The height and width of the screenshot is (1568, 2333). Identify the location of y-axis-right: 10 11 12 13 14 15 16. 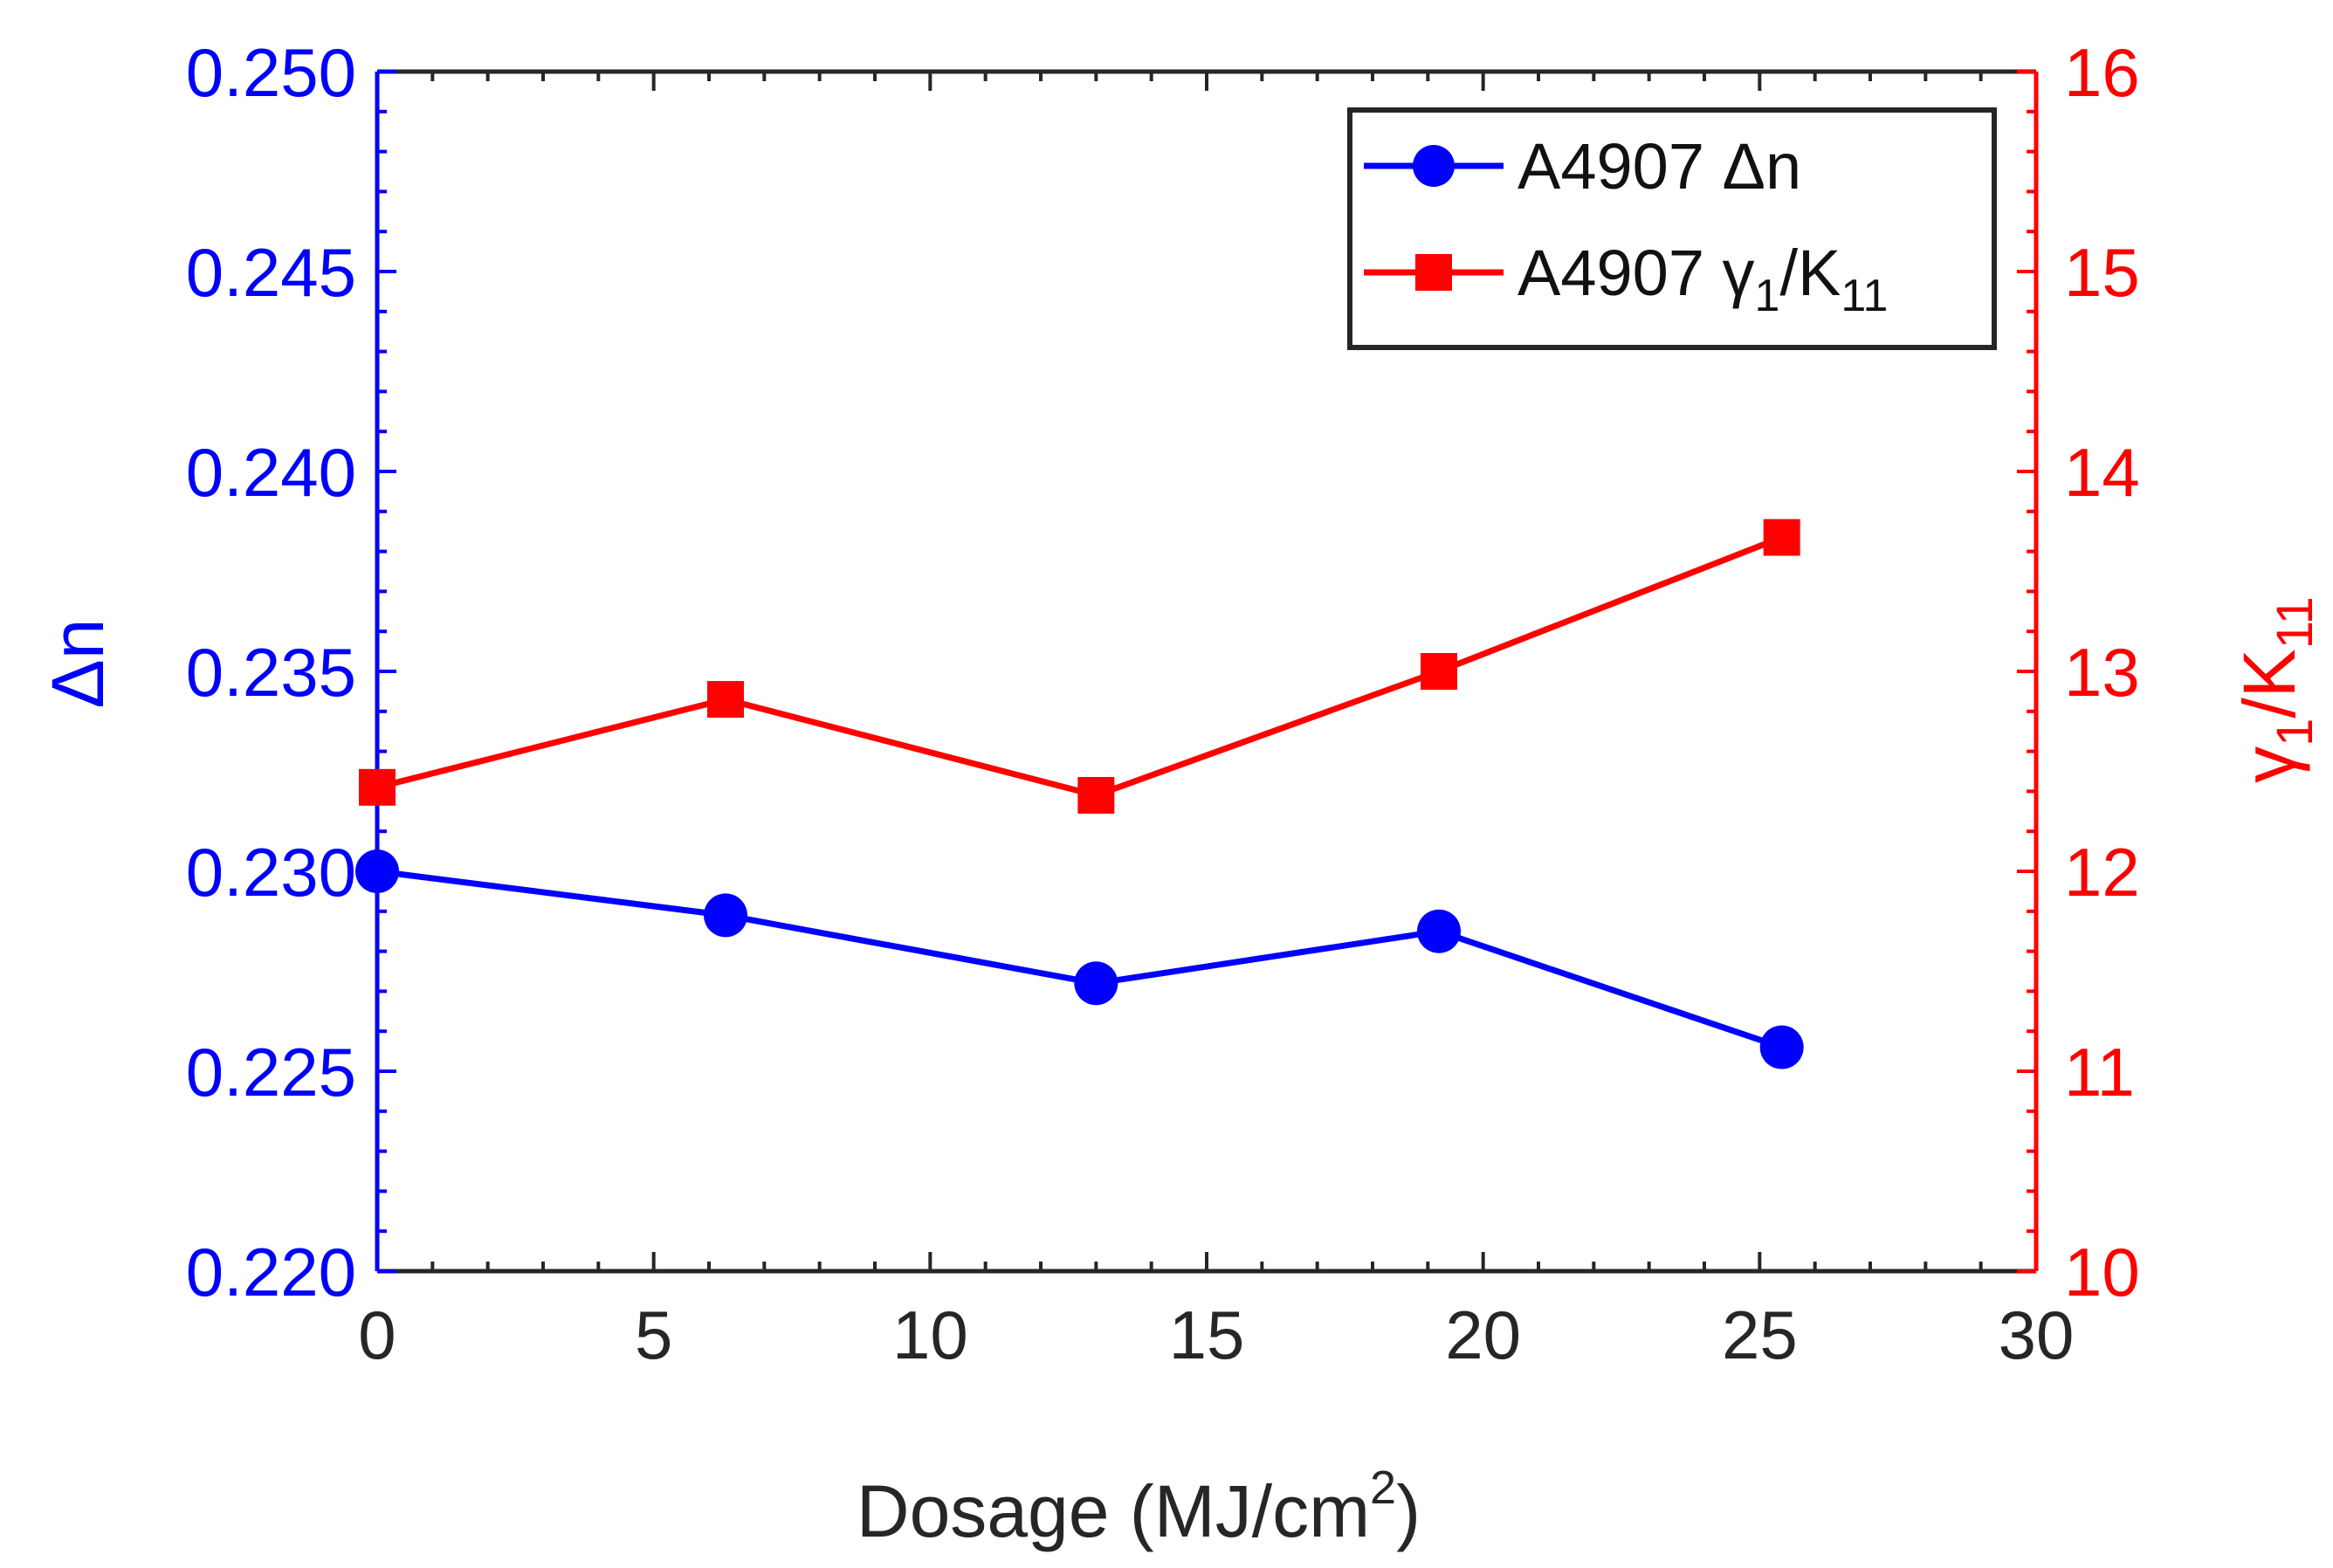
(2078, 672).